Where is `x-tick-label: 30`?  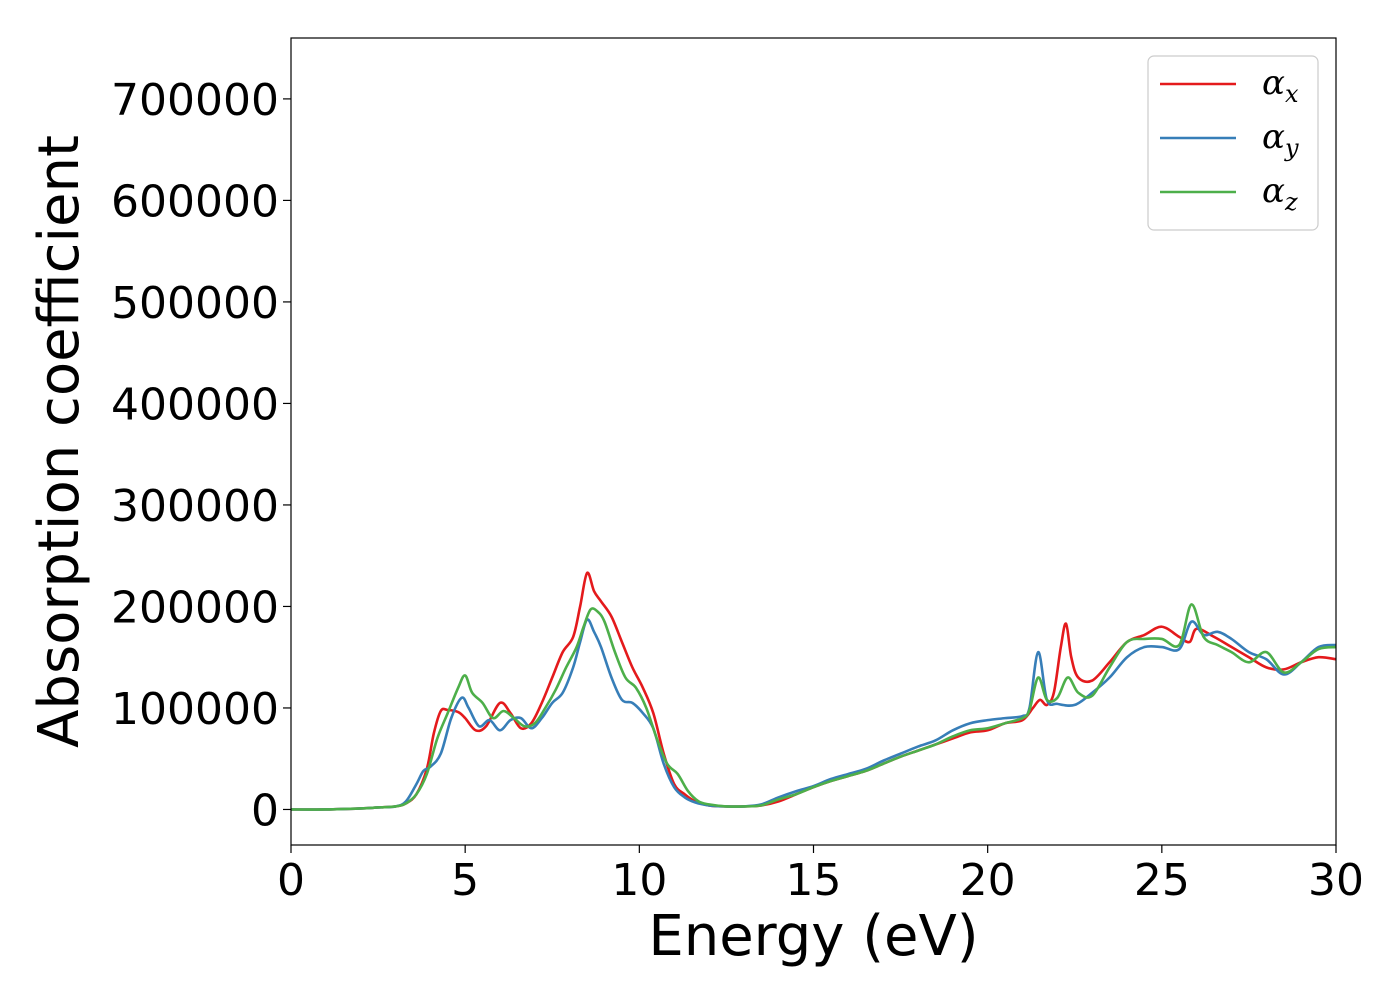
x-tick-label: 30 is located at coordinates (1336, 880).